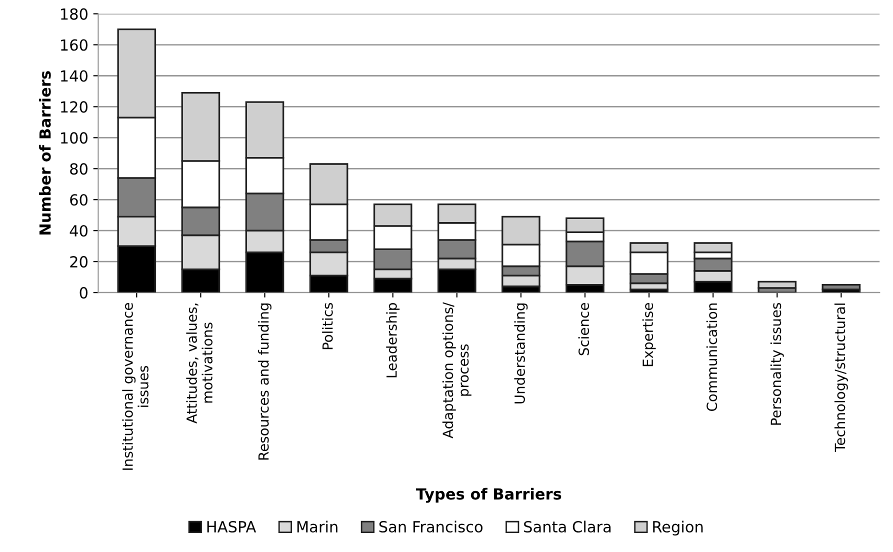  Describe the element at coordinates (79, 231) in the screenshot. I see `y-tick-label: 40` at that location.